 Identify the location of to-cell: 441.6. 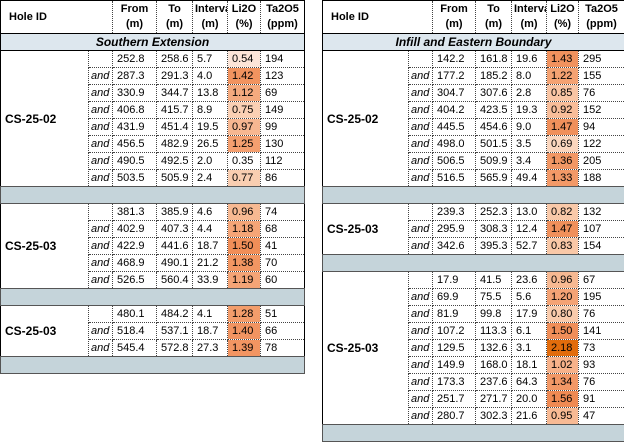
(174, 246).